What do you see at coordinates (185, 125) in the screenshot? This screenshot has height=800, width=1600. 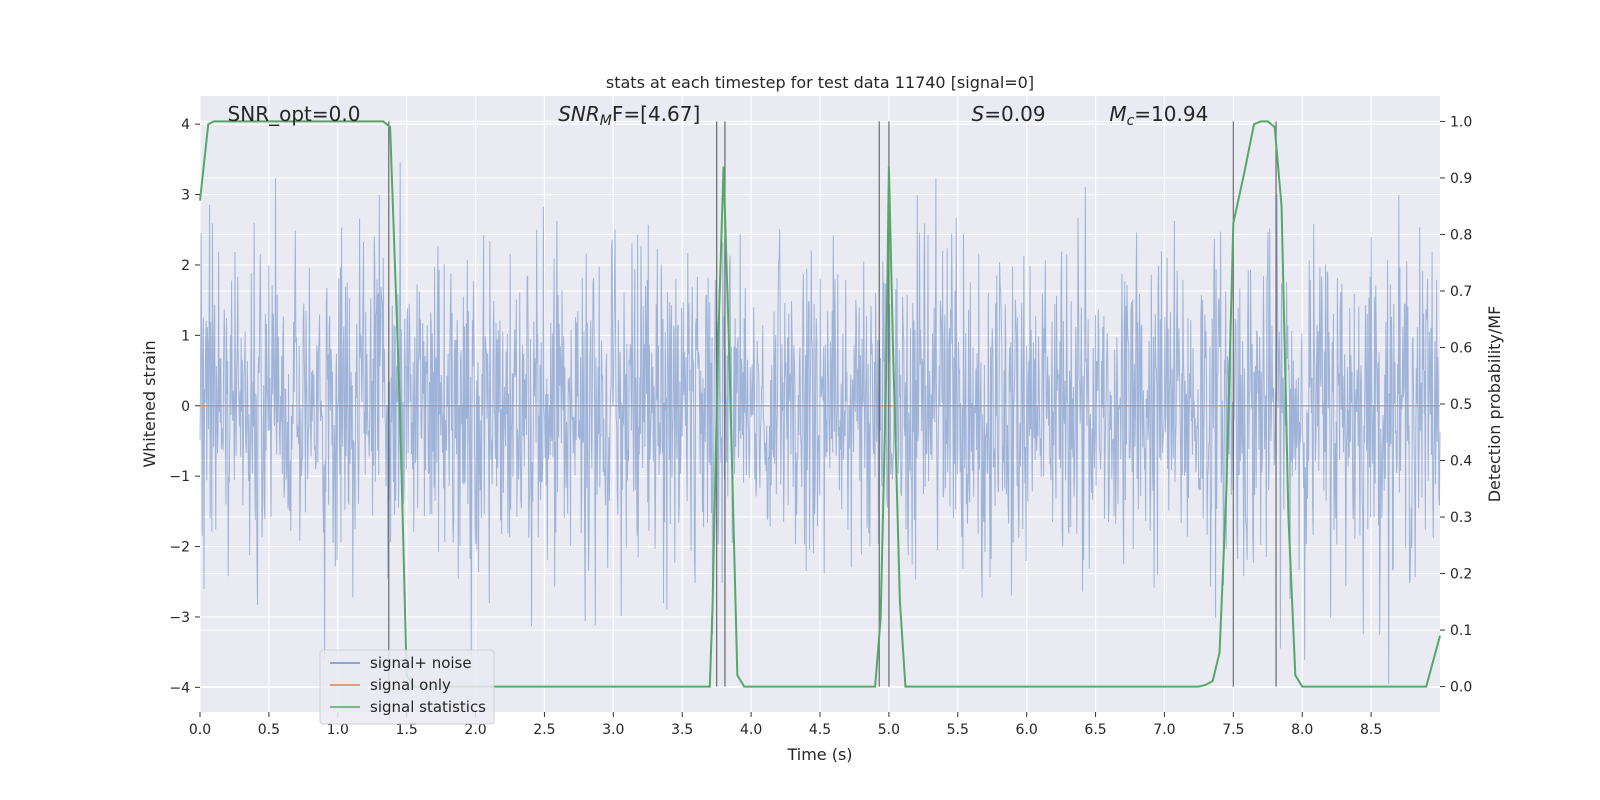 I see `y-tick-label: 4` at bounding box center [185, 125].